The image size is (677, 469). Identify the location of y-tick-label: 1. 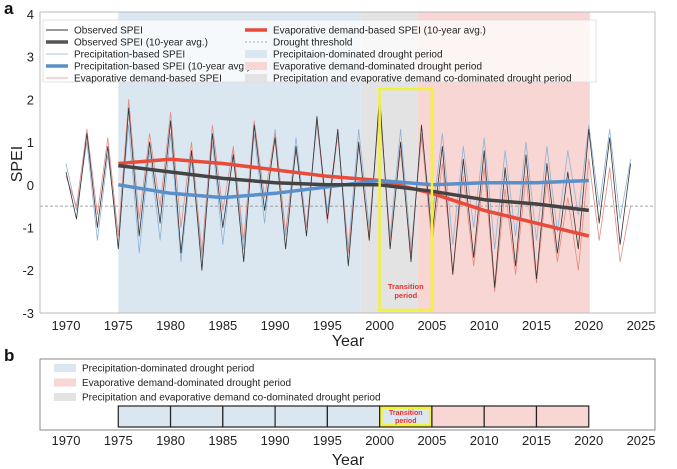
(30, 142).